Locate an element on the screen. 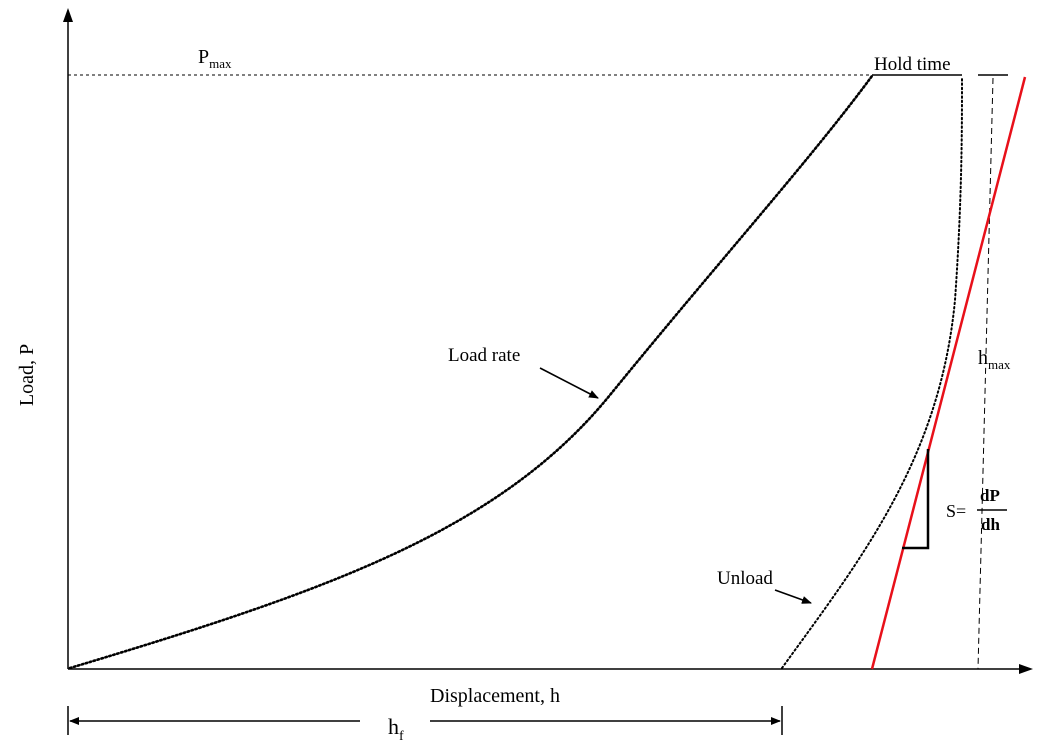 This screenshot has width=1037, height=745. pmax-label: Pmax is located at coordinates (215, 58).